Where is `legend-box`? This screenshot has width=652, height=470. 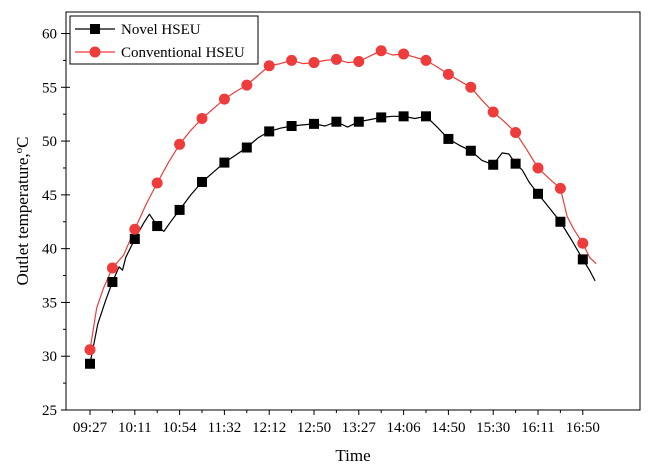 legend-box is located at coordinates (164, 40).